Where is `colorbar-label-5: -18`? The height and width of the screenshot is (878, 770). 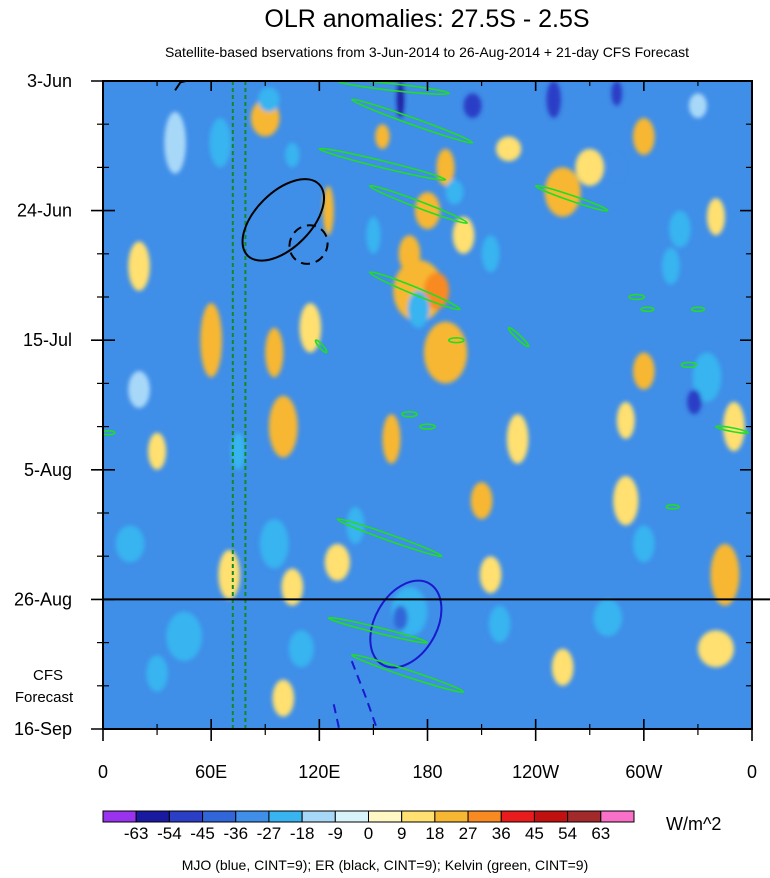 colorbar-label-5: -18 is located at coordinates (302, 833).